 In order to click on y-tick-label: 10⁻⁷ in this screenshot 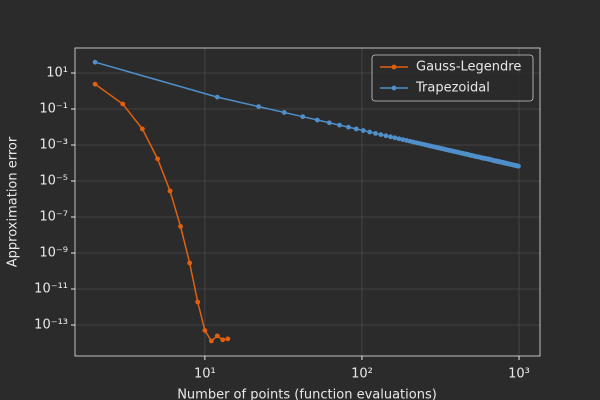, I will do `click(53, 217)`.